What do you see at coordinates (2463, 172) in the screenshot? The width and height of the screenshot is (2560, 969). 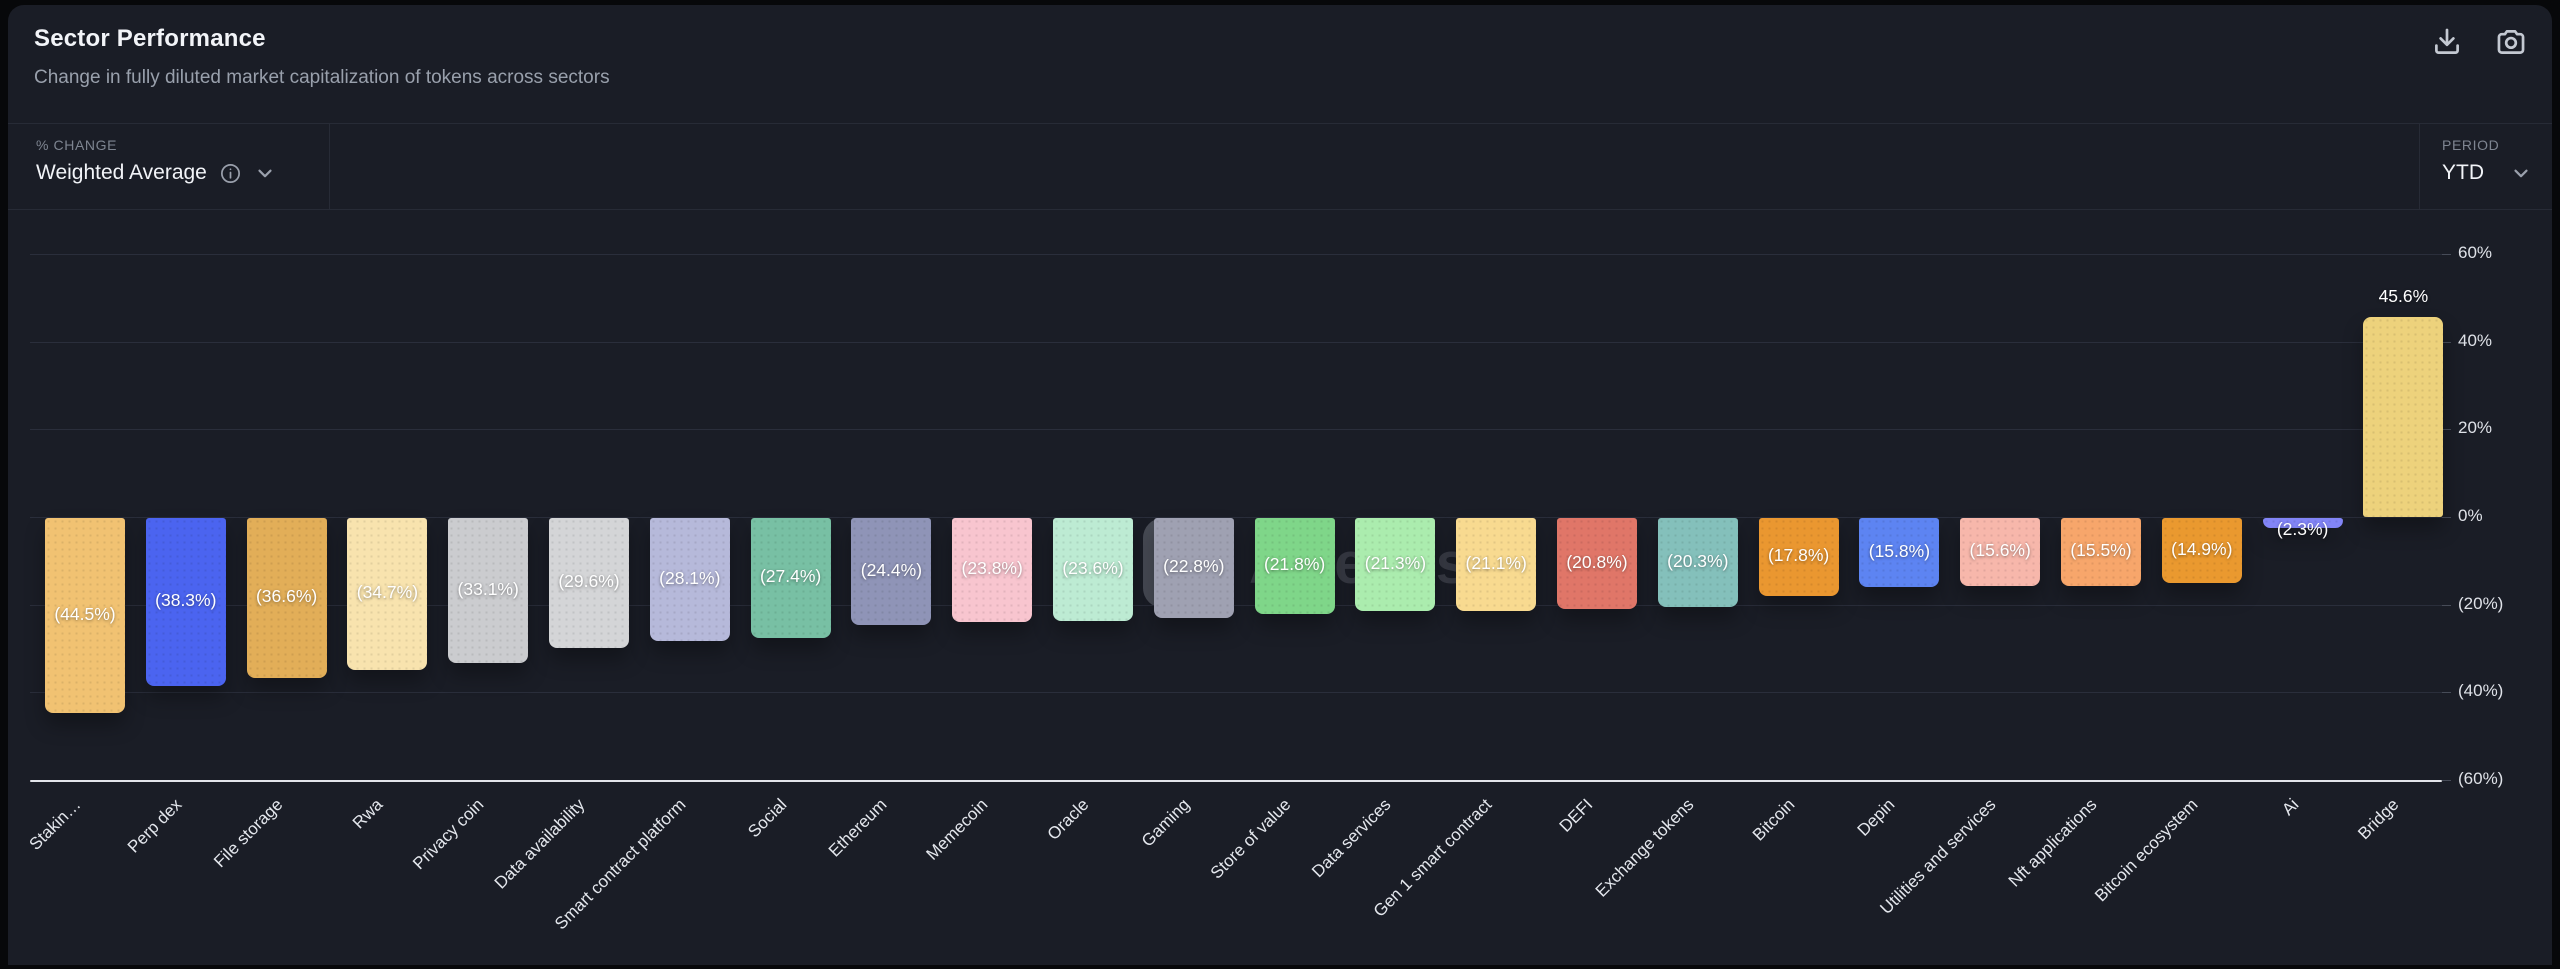 I see `period-value: YTD` at bounding box center [2463, 172].